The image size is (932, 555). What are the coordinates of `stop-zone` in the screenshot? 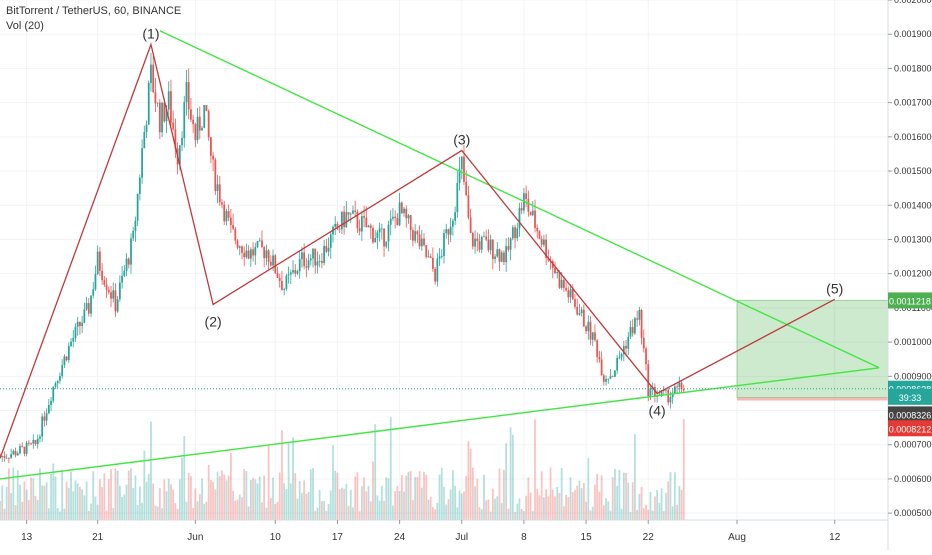 It's located at (812, 399).